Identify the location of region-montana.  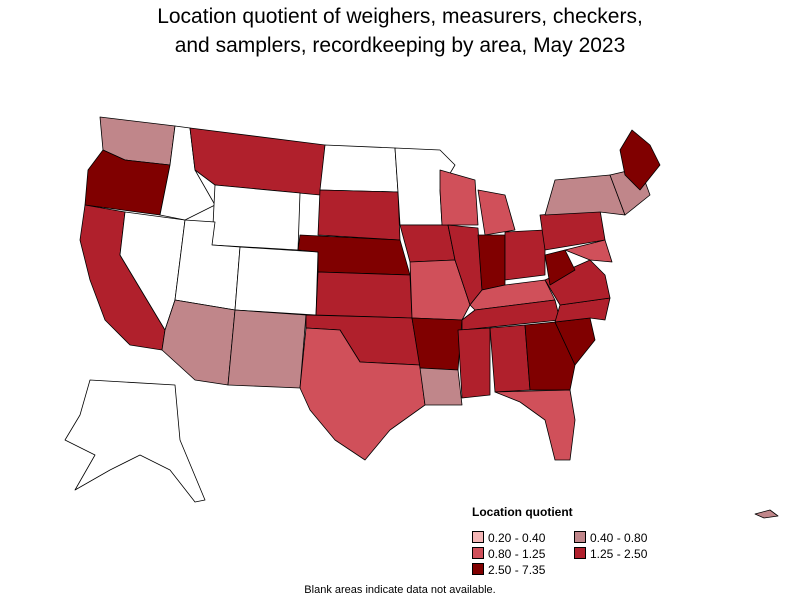
(257, 161).